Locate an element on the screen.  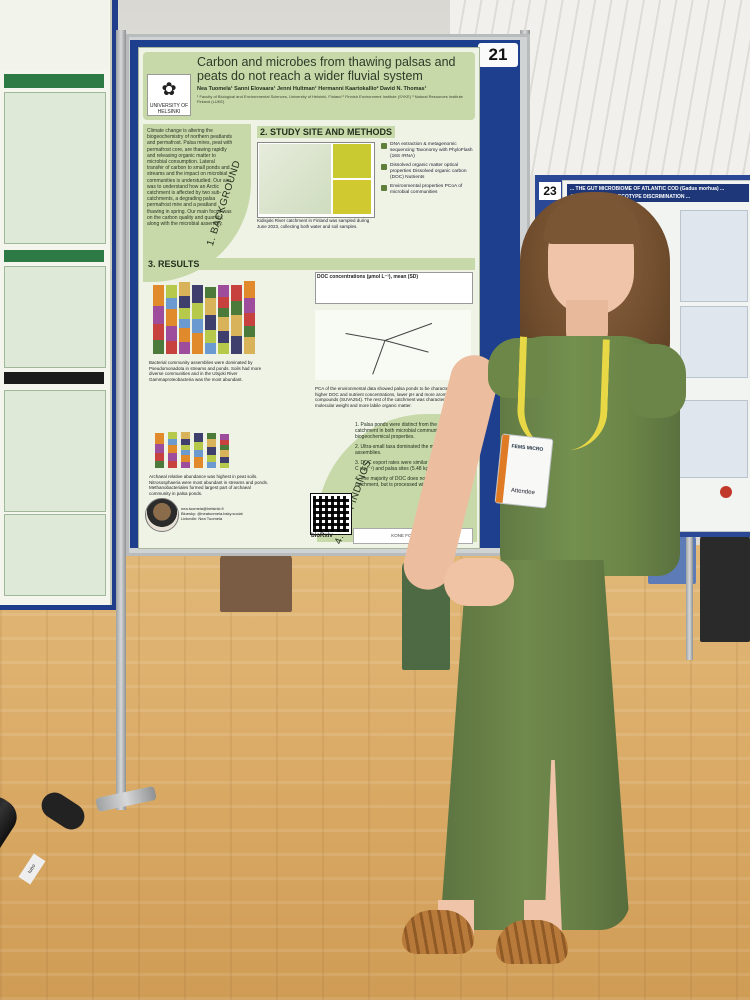
archaea-stacked-bars is located at coordinates (200, 430).